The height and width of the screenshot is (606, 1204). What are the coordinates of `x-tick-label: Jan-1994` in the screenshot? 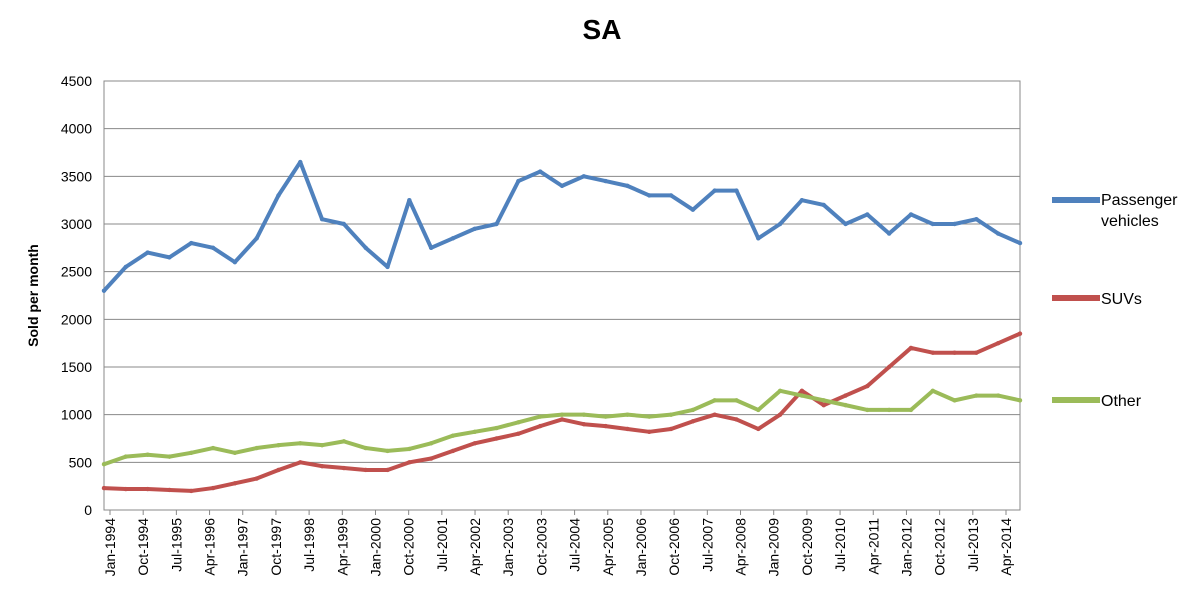 It's located at (110, 547).